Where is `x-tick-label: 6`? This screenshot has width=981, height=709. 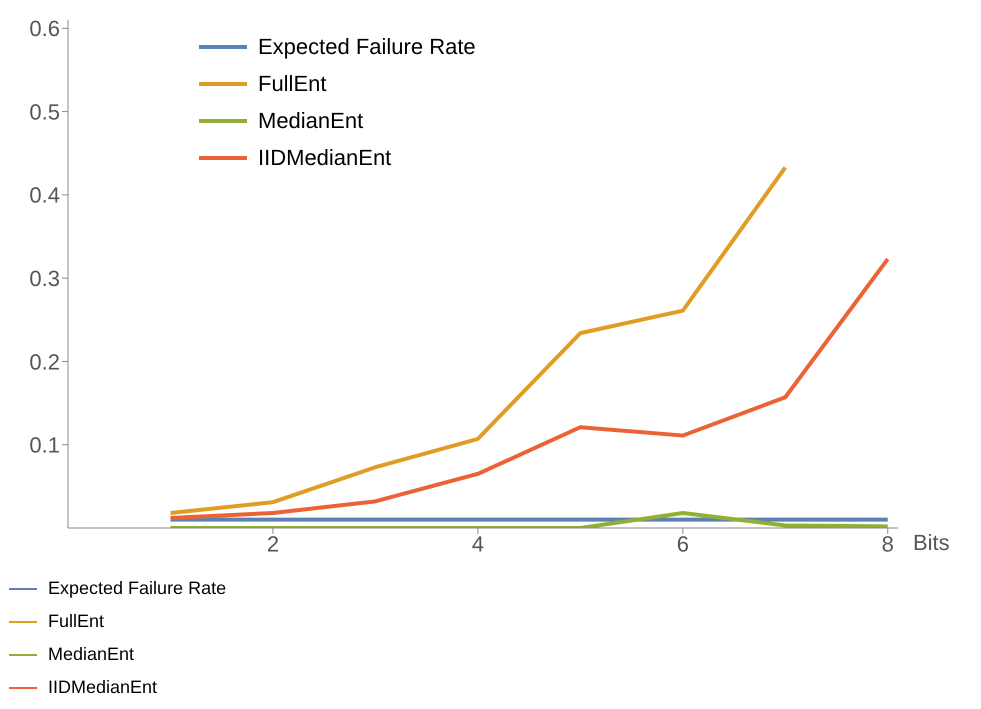
x-tick-label: 6 is located at coordinates (682, 544).